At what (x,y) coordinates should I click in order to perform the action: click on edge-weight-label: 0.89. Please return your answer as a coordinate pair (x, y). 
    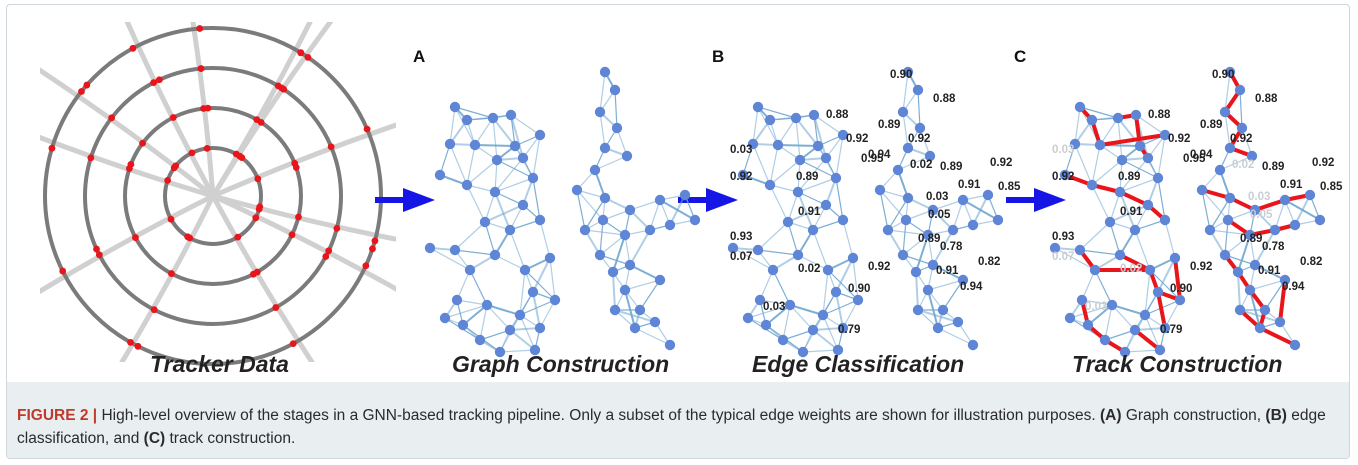
    Looking at the image, I should click on (1273, 167).